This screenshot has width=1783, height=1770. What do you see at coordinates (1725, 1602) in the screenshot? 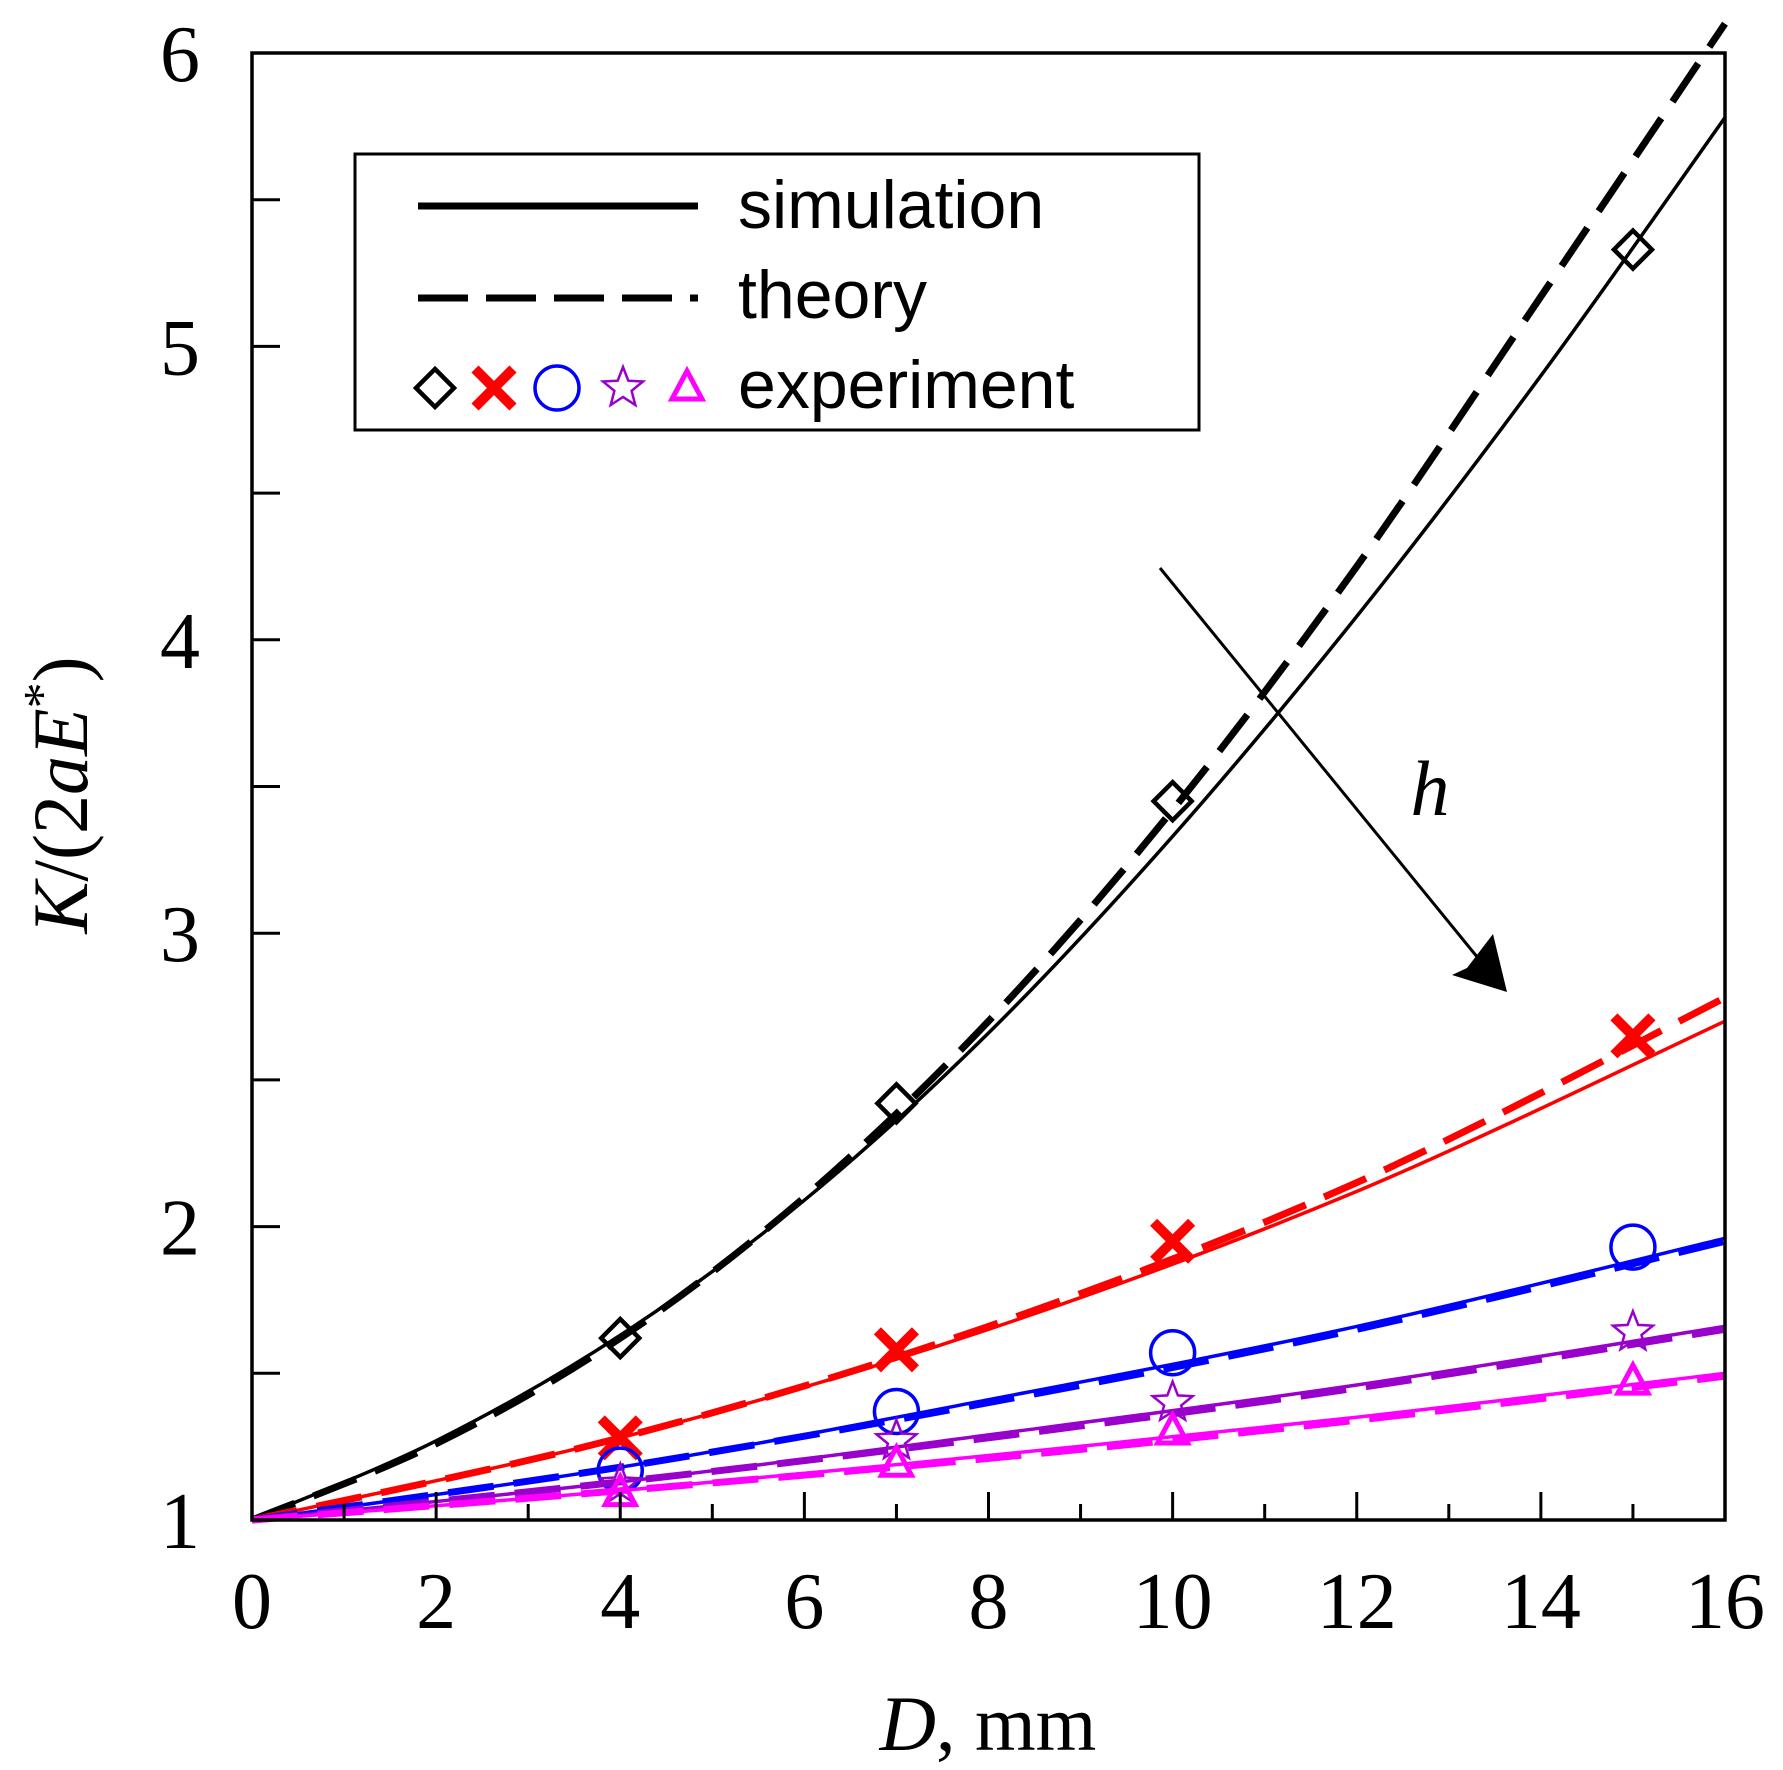
I see `x-tick-label: 16` at bounding box center [1725, 1602].